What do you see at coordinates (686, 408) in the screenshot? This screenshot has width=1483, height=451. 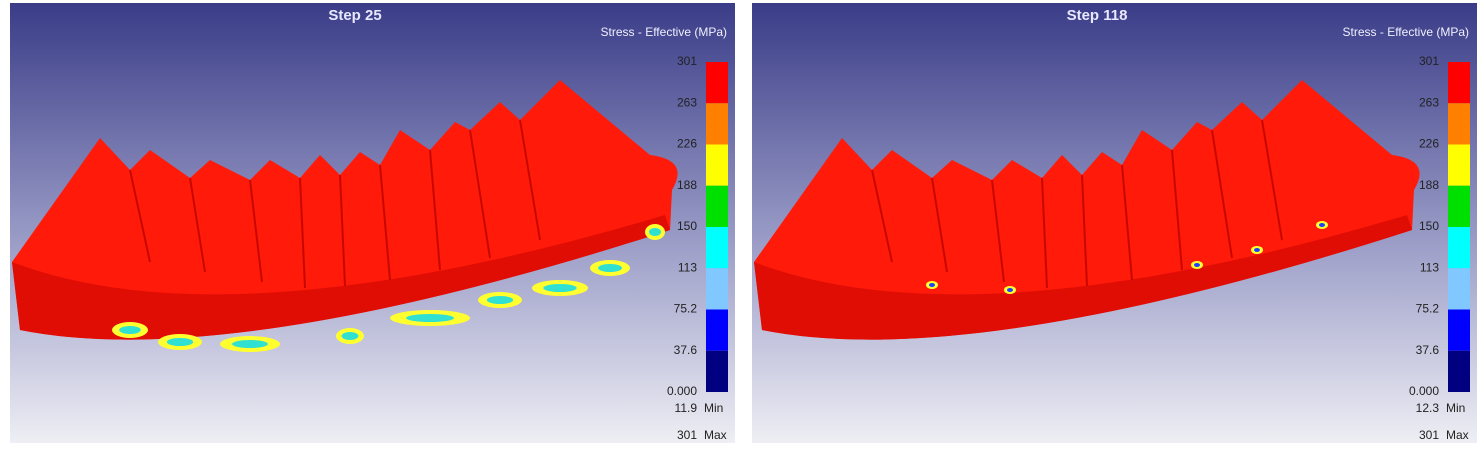 I see `min-value: 11.9` at bounding box center [686, 408].